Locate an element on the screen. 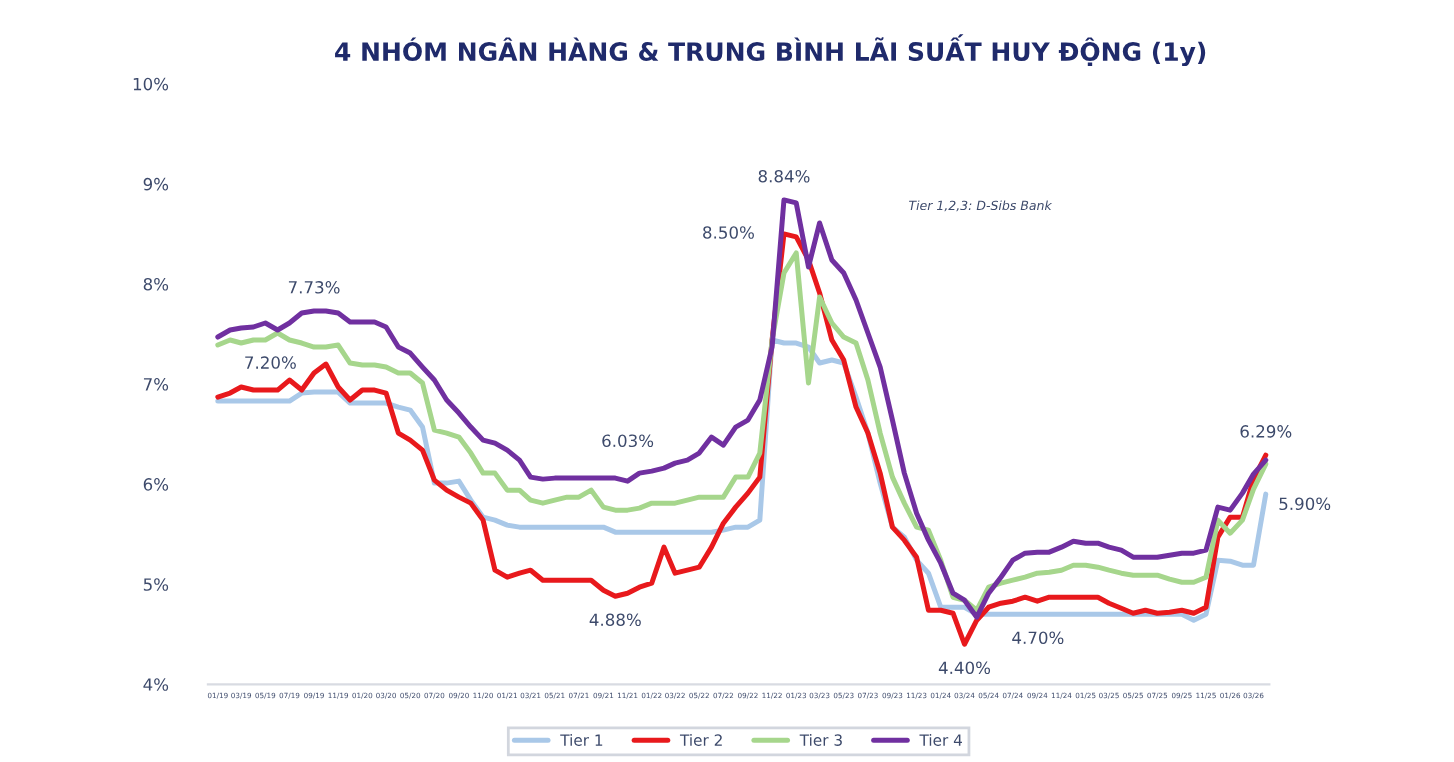  y-tick-label: 5% is located at coordinates (156, 584).